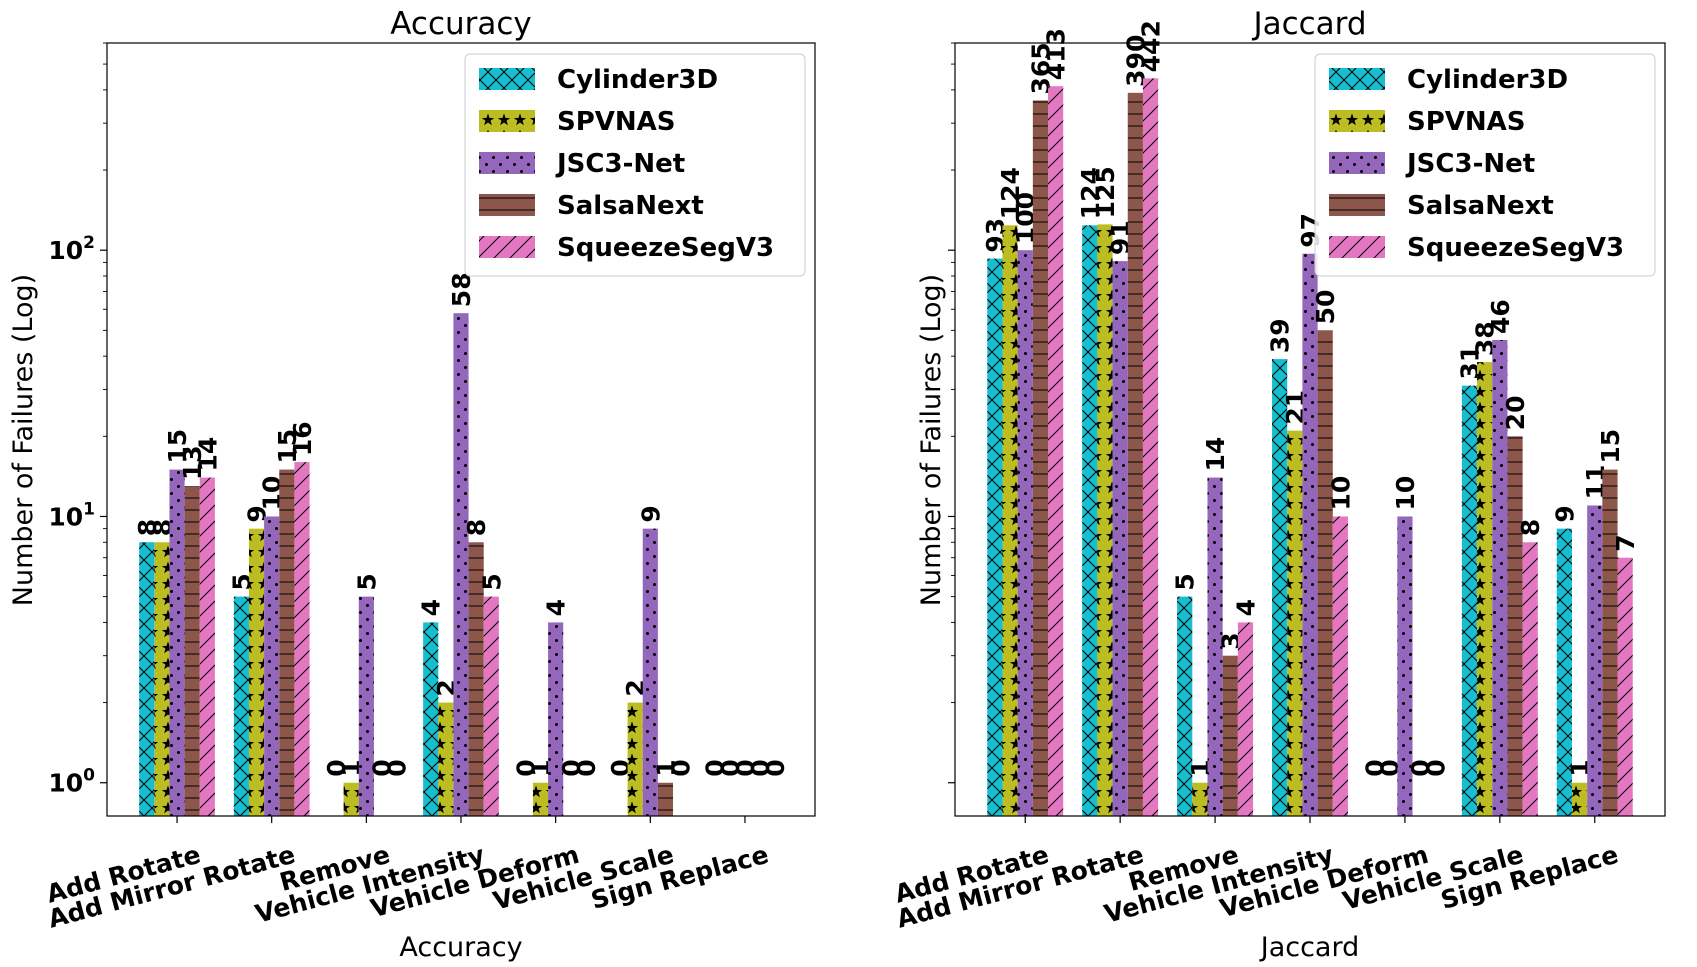  What do you see at coordinates (461, 24) in the screenshot?
I see `panel-title-accuracy: Accuracy` at bounding box center [461, 24].